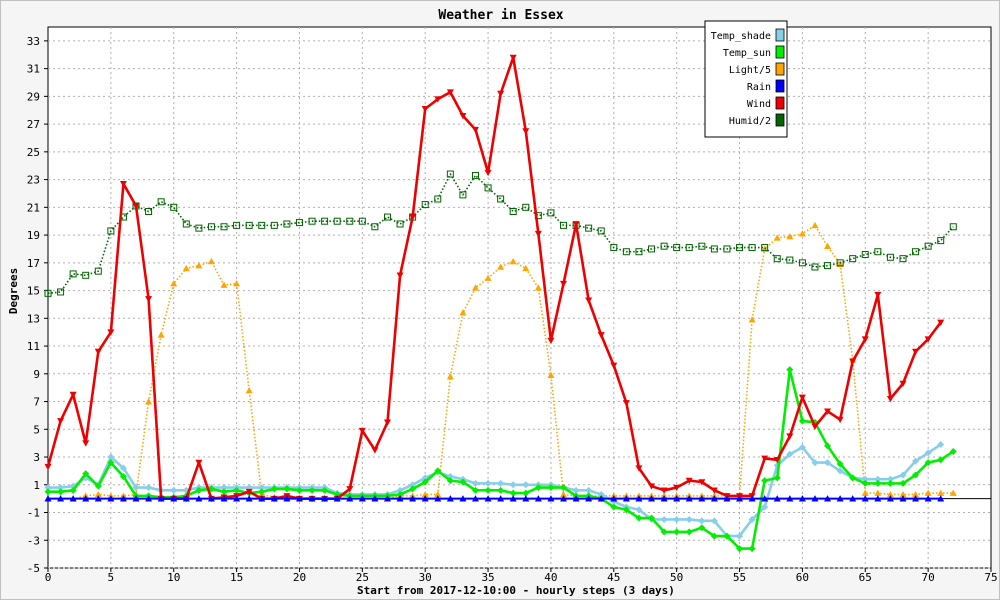 This screenshot has height=601, width=1000. What do you see at coordinates (613, 577) in the screenshot?
I see `x-tick-label: 45` at bounding box center [613, 577].